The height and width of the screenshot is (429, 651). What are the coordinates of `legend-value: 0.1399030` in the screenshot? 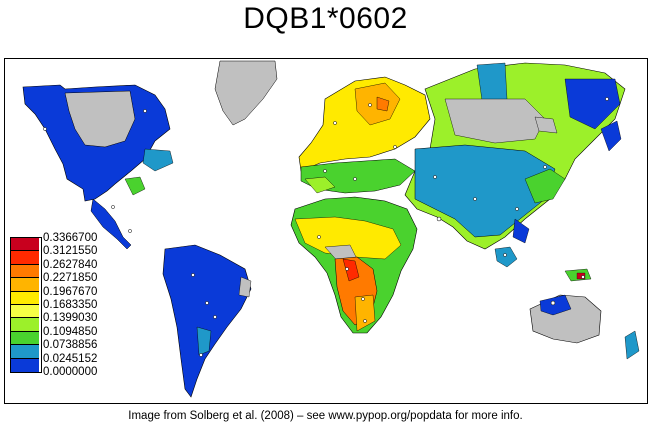 It's located at (70, 318).